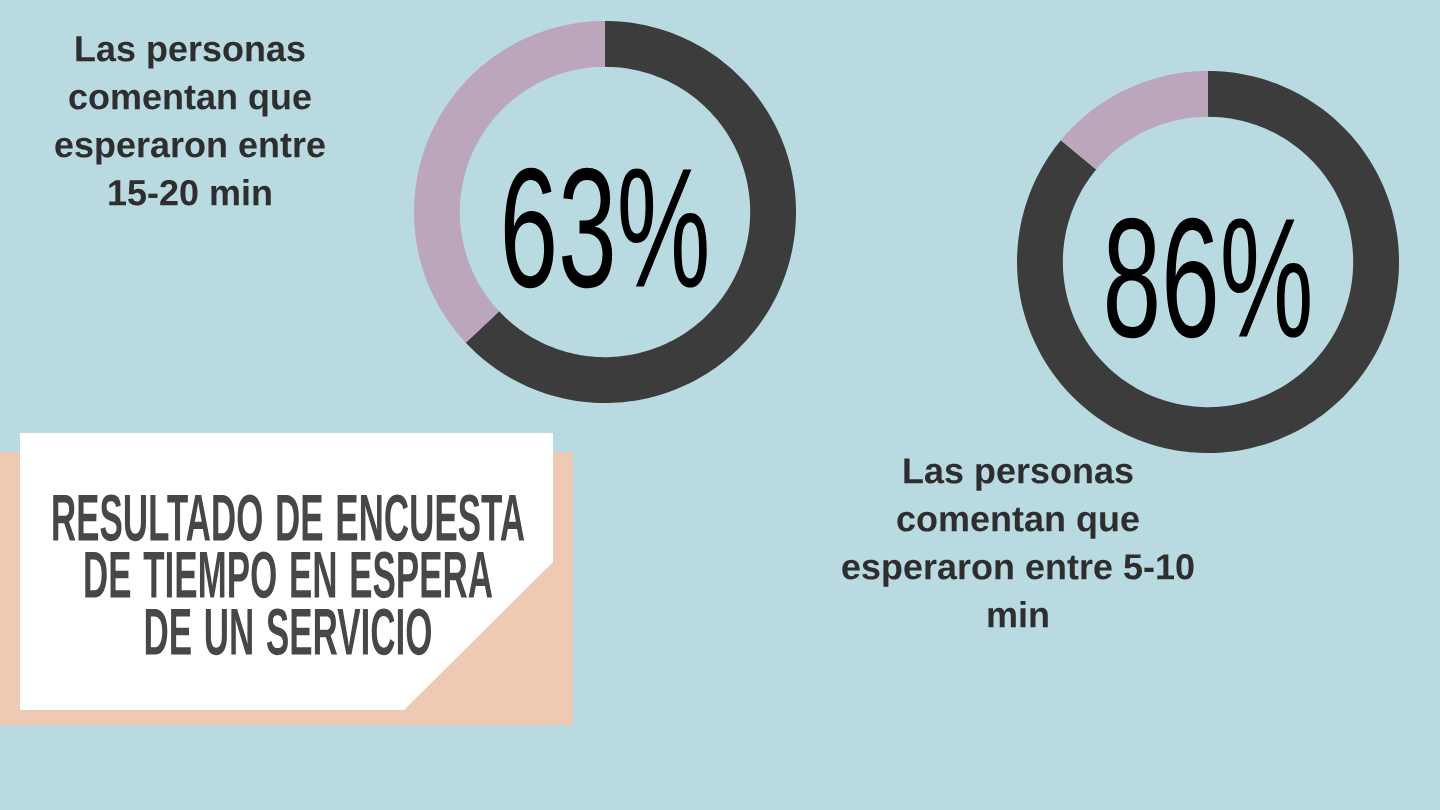  Describe the element at coordinates (190, 121) in the screenshot. I see `text: Las personas comentan que esperaron entre 15-20 min` at that location.